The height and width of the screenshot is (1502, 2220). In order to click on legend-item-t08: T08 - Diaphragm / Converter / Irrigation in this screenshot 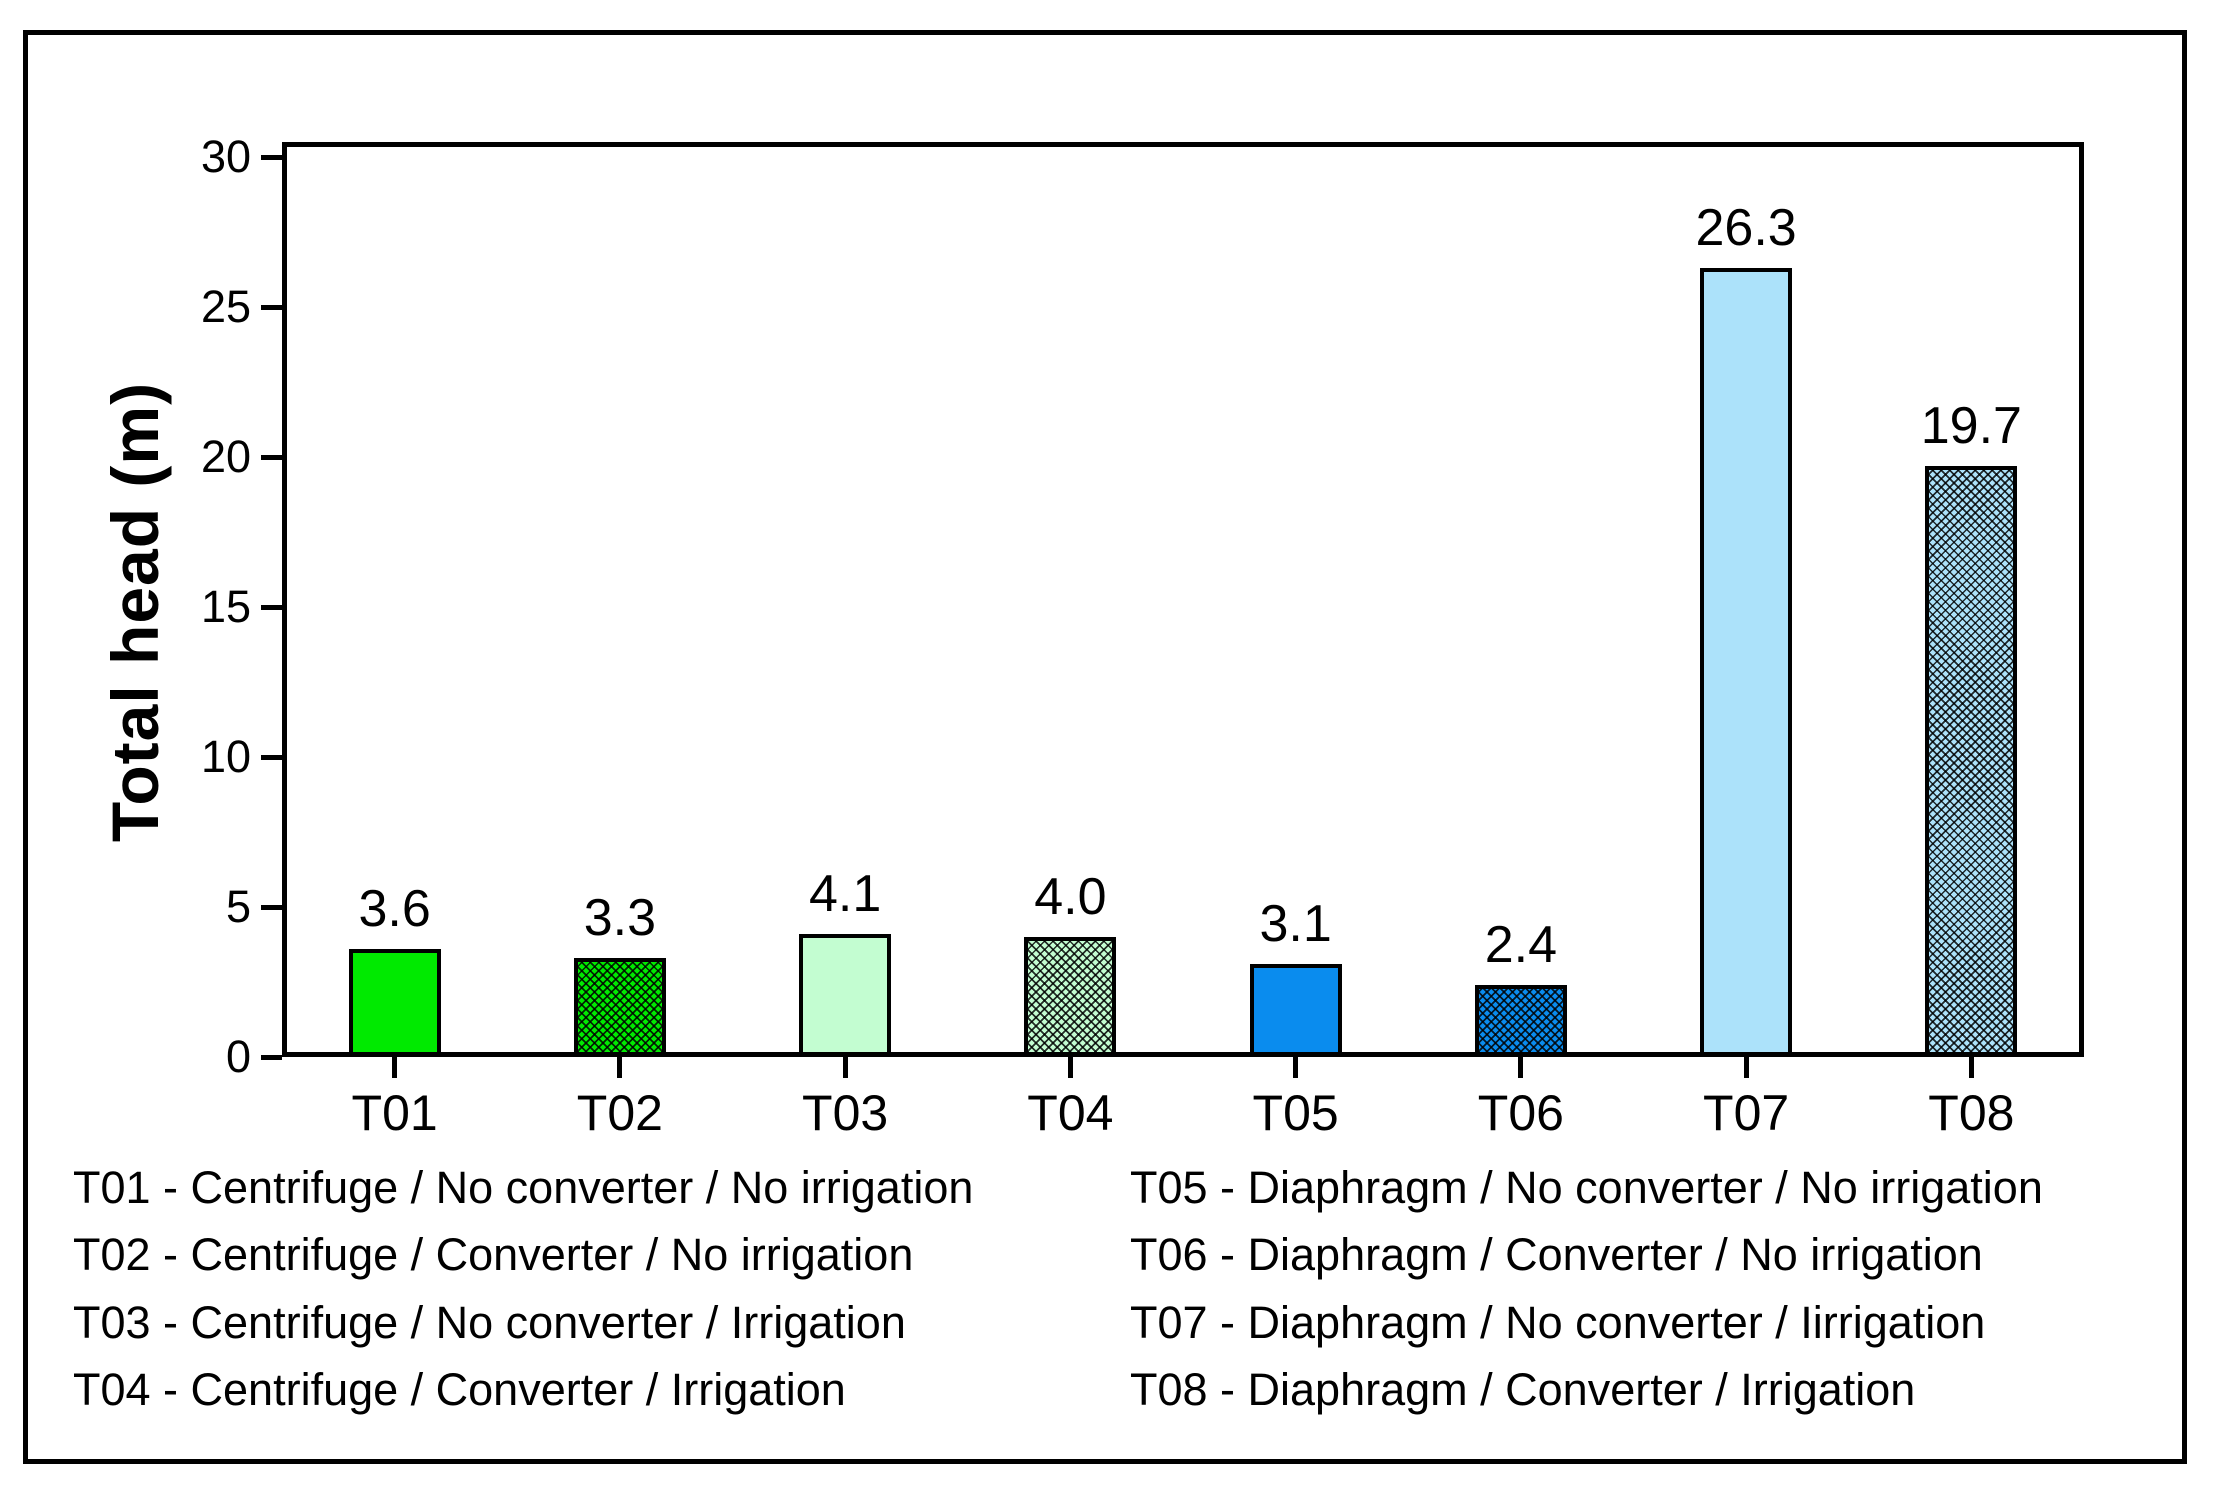, I will do `click(1523, 1389)`.